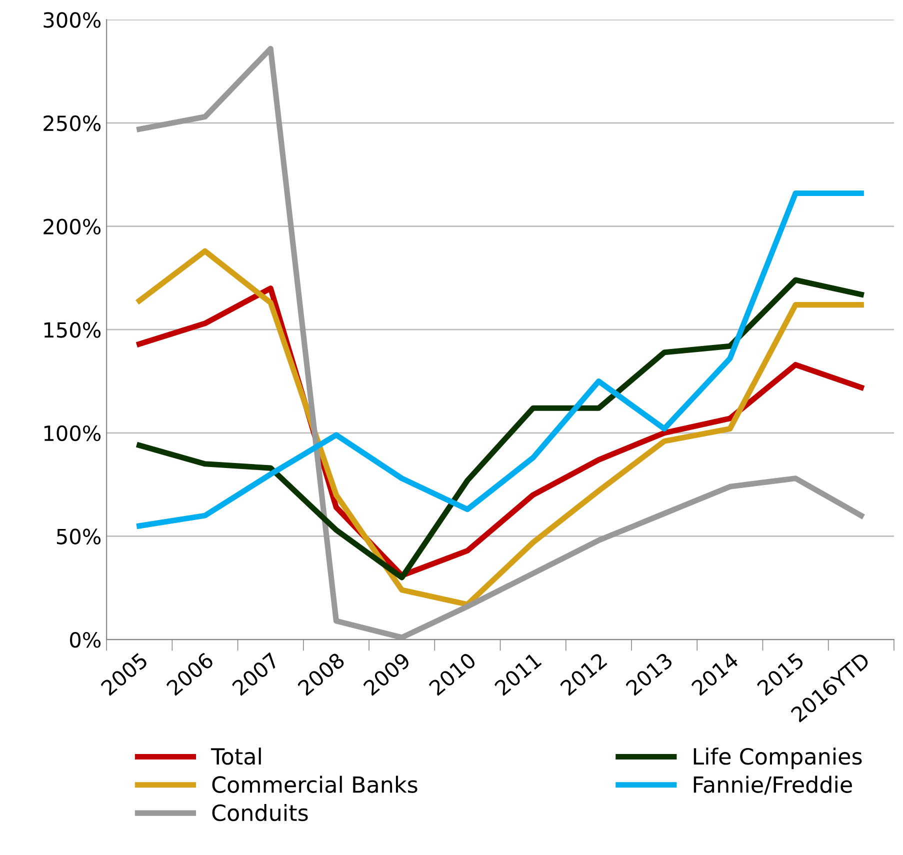 This screenshot has height=855, width=903. What do you see at coordinates (72, 433) in the screenshot?
I see `y-tick-label: 100%` at bounding box center [72, 433].